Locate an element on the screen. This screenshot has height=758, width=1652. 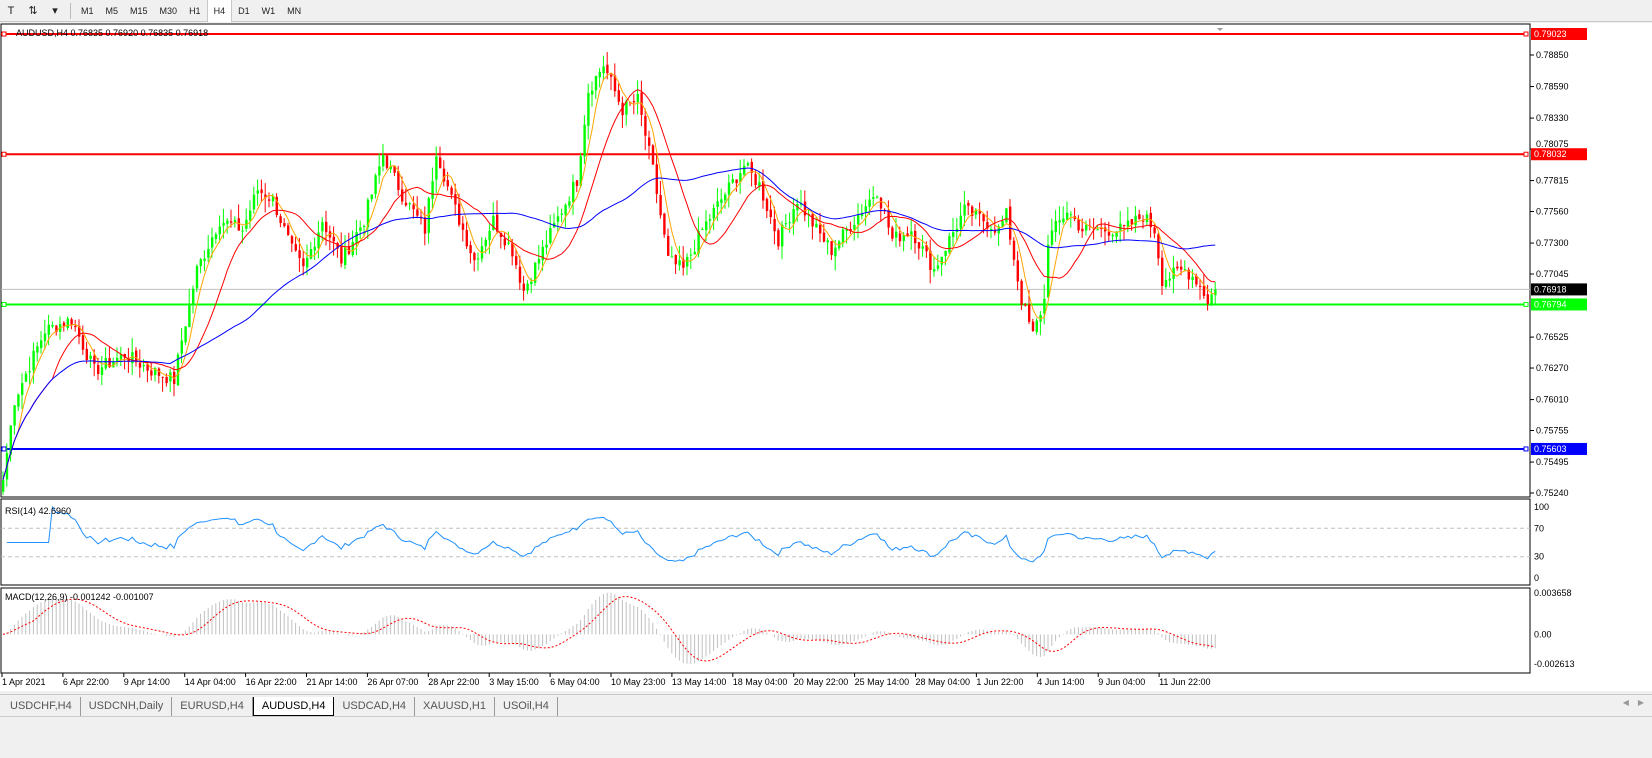
current-price-label: 0.76918 is located at coordinates (1550, 289).